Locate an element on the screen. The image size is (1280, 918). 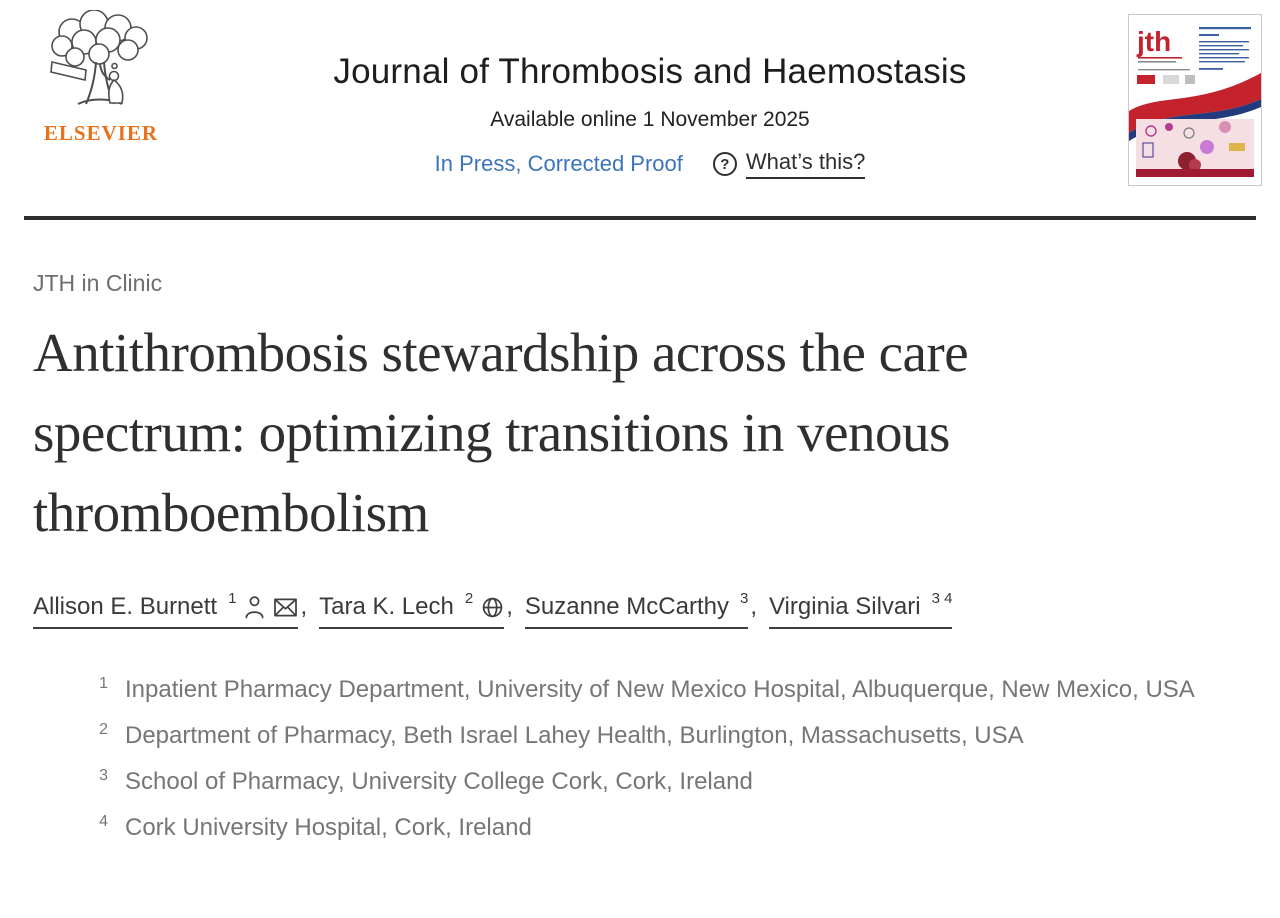
article-category-label: JTH in Clinic is located at coordinates (98, 283).